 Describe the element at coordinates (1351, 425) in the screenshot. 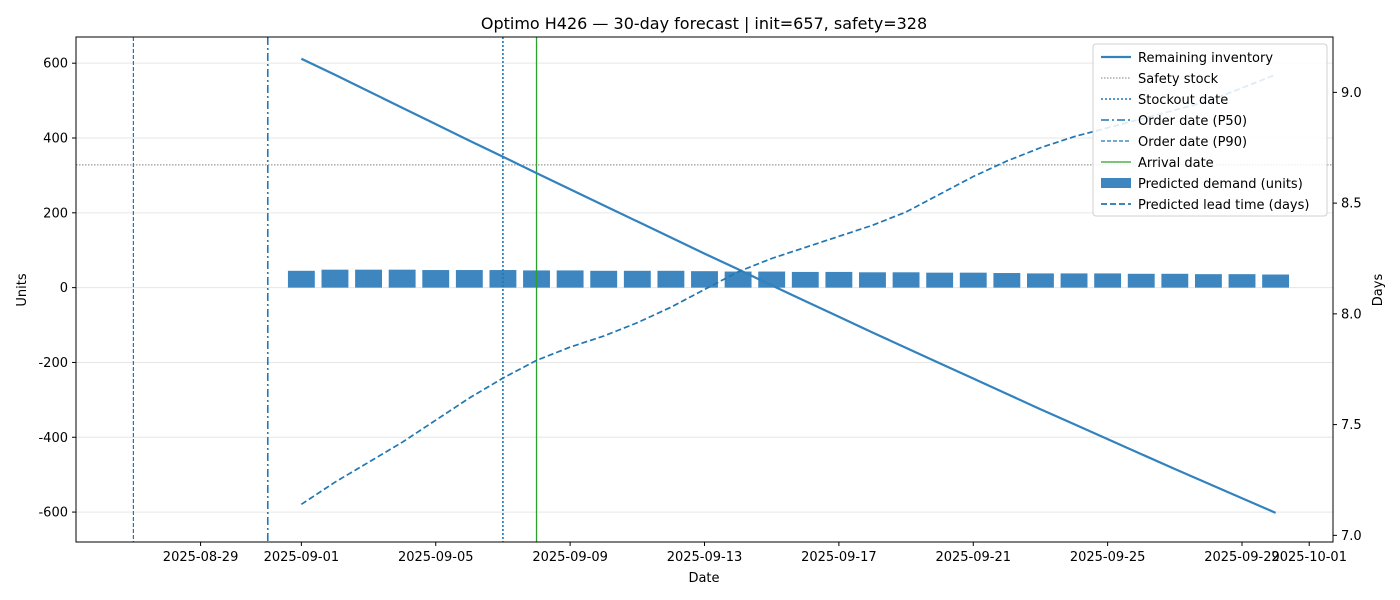

I see `y-right-tick-label: 7.5` at that location.